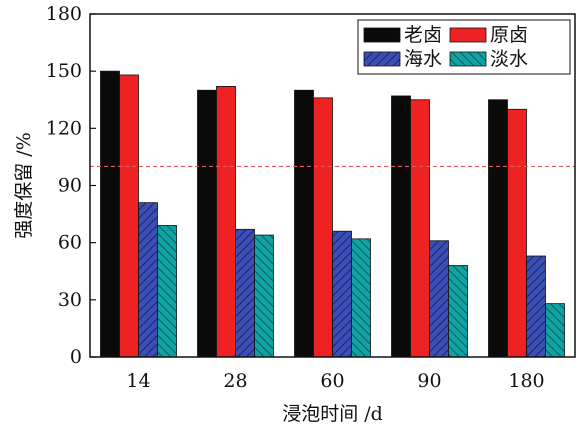 This screenshot has width=583, height=433. Describe the element at coordinates (332, 414) in the screenshot. I see `x-axis-label: 浸泡时间 /d` at that location.